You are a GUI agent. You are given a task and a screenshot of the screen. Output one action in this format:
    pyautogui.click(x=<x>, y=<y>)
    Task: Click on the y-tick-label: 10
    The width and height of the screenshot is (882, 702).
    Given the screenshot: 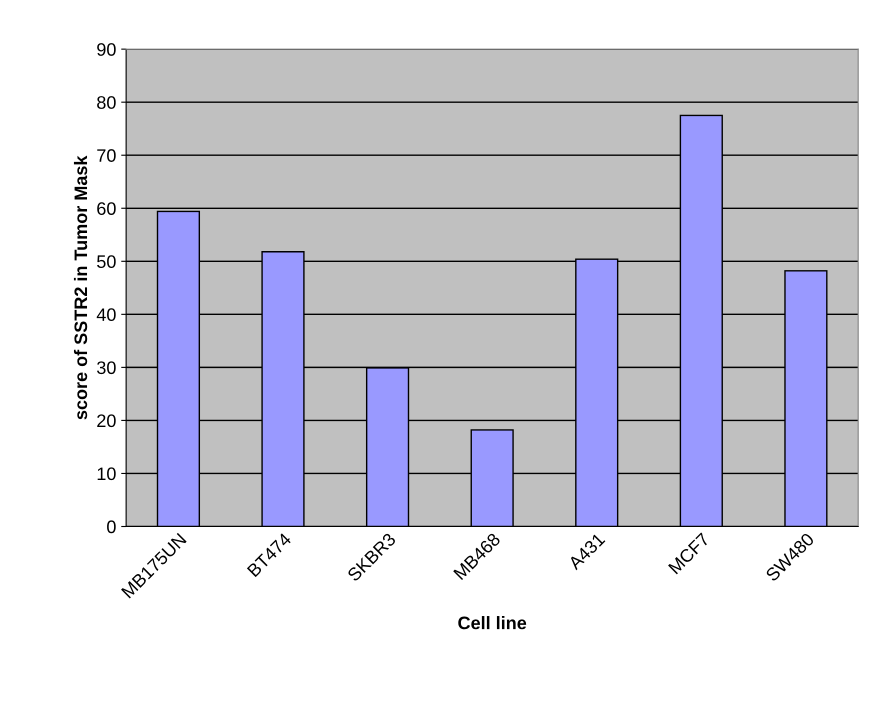 What is the action you would take?
    pyautogui.click(x=107, y=473)
    